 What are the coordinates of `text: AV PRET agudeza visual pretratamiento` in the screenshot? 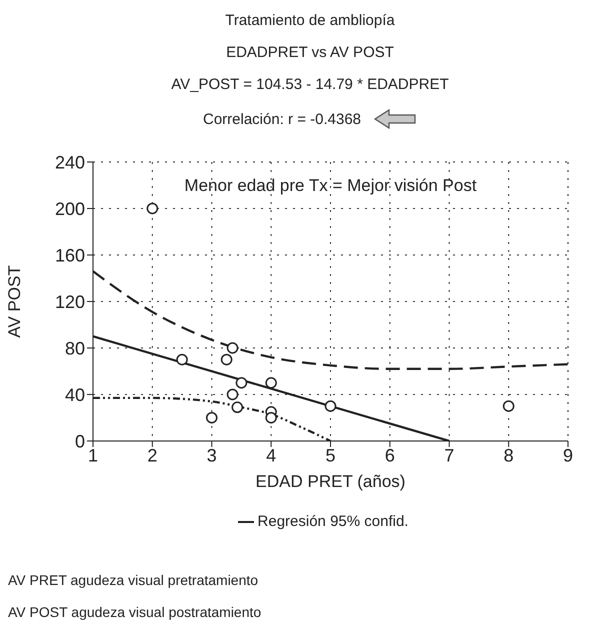 It's located at (133, 580).